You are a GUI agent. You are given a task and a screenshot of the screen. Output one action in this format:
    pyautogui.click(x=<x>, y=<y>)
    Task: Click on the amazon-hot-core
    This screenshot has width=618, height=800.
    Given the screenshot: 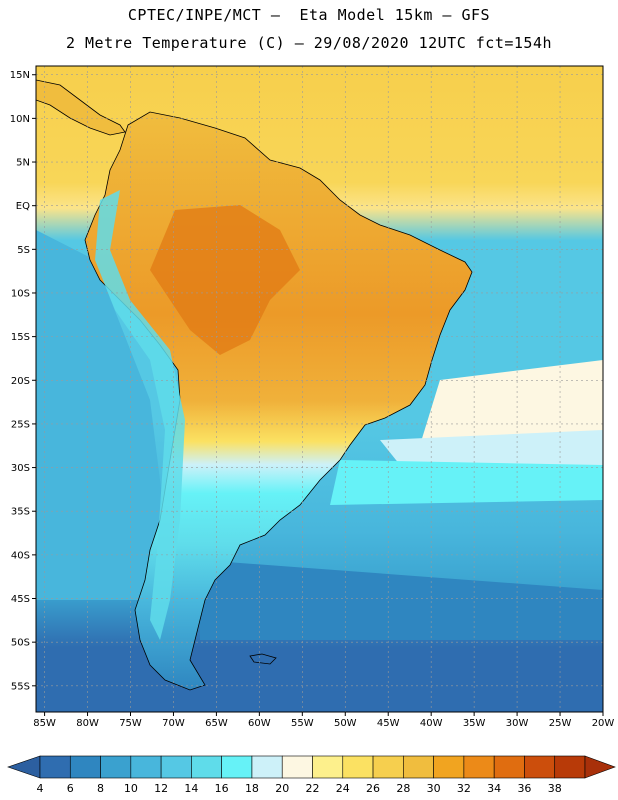 What is the action you would take?
    pyautogui.click(x=225, y=280)
    